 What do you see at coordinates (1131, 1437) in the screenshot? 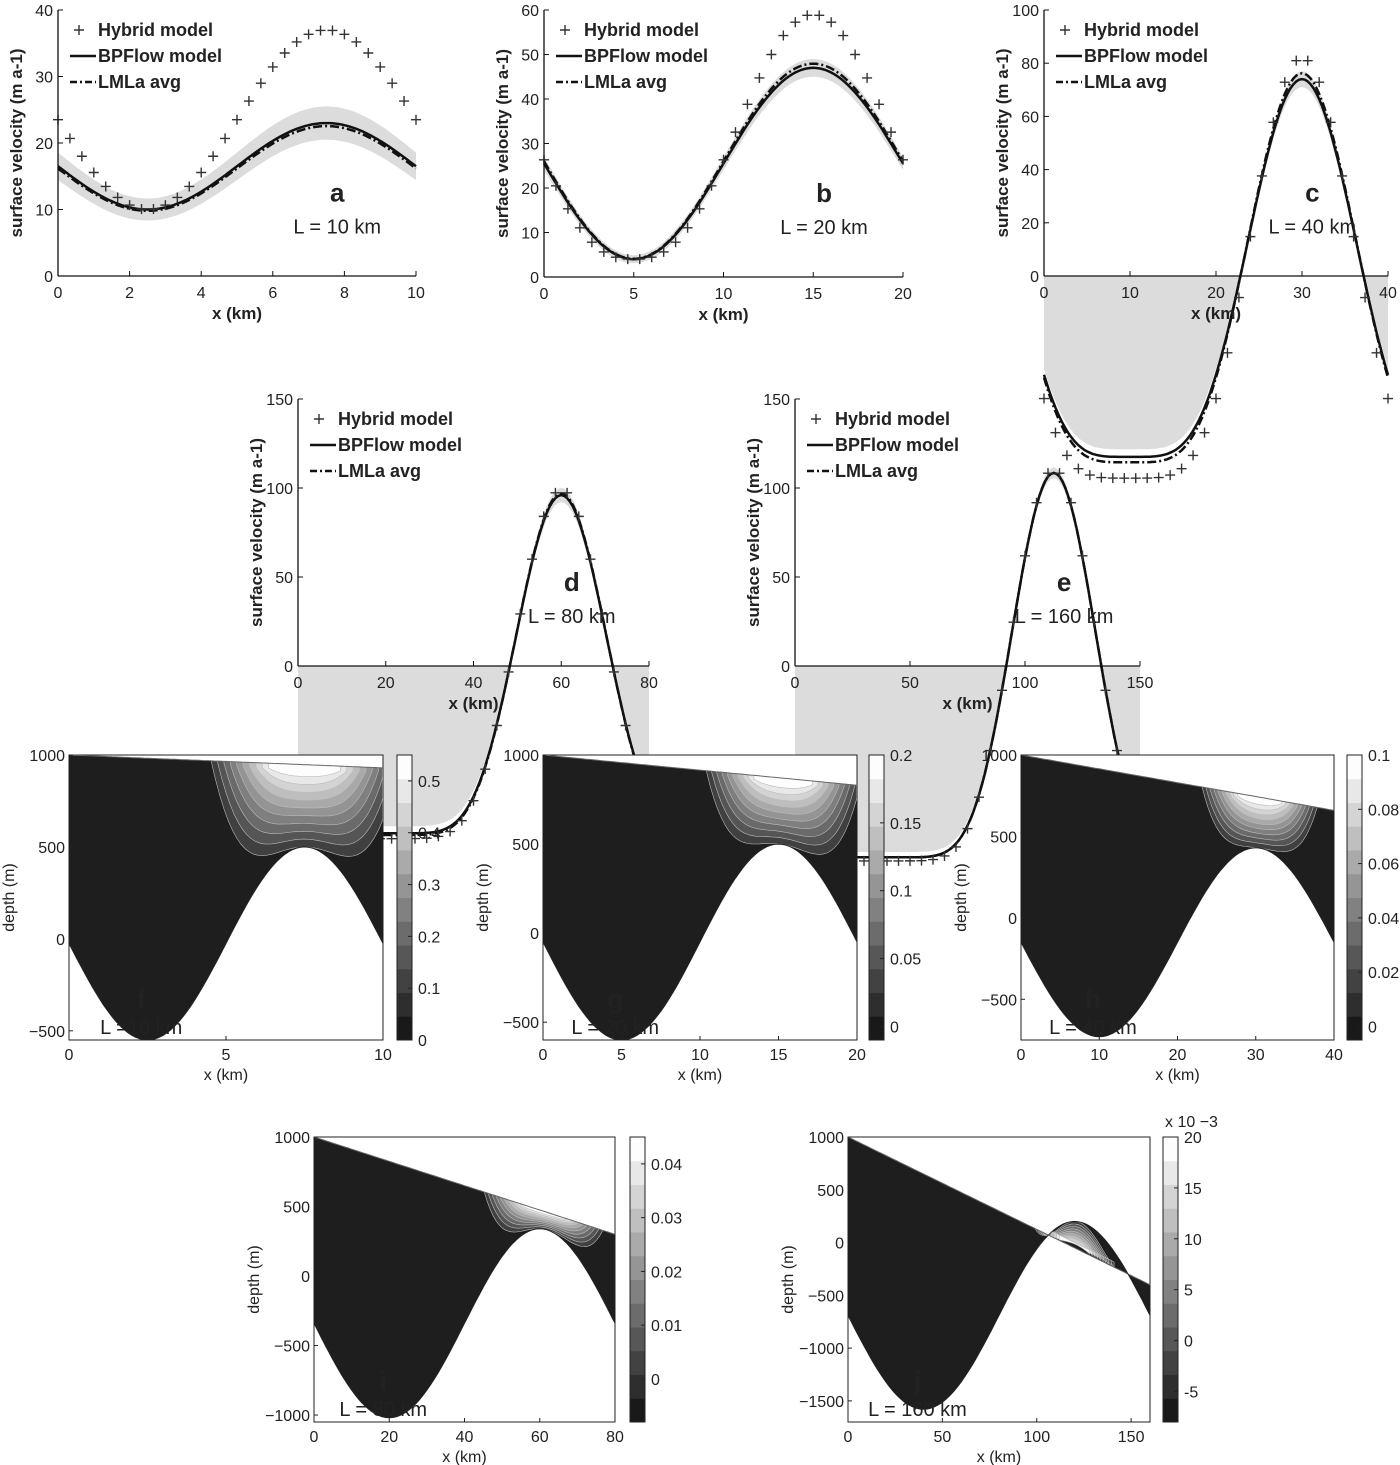
I see `x-tick-label: 150` at bounding box center [1131, 1437].